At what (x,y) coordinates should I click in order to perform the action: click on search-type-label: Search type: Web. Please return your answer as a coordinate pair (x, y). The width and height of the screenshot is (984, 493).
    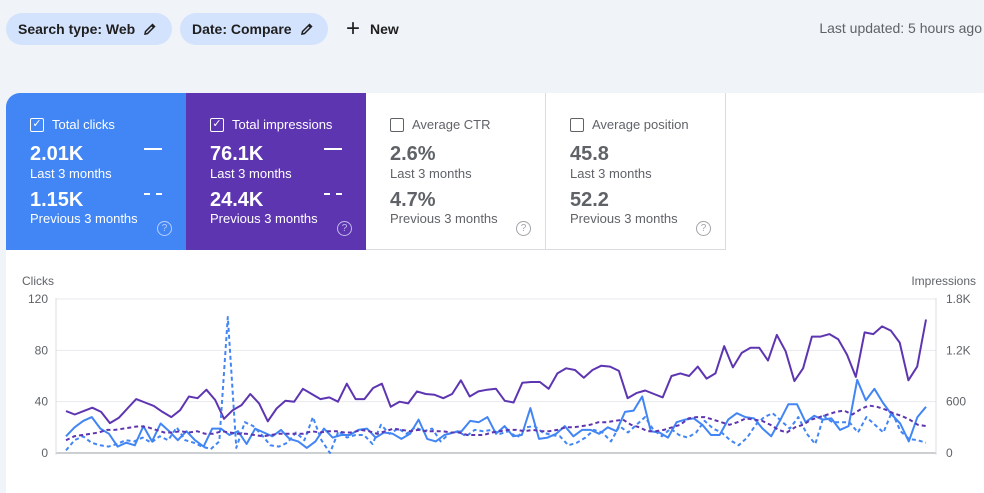
    Looking at the image, I should click on (77, 29).